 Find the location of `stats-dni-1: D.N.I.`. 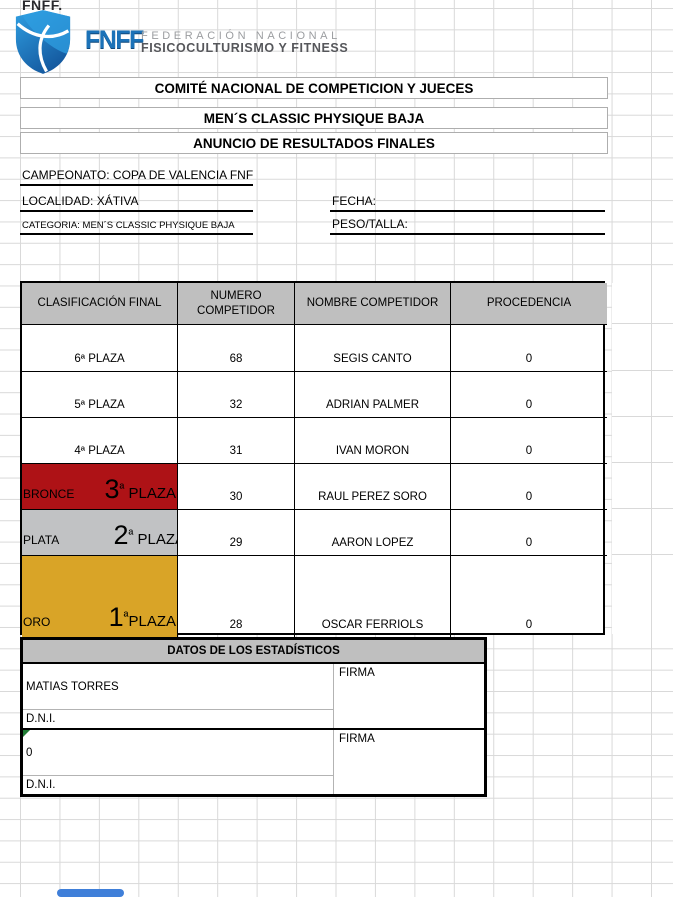

stats-dni-1: D.N.I. is located at coordinates (178, 718).